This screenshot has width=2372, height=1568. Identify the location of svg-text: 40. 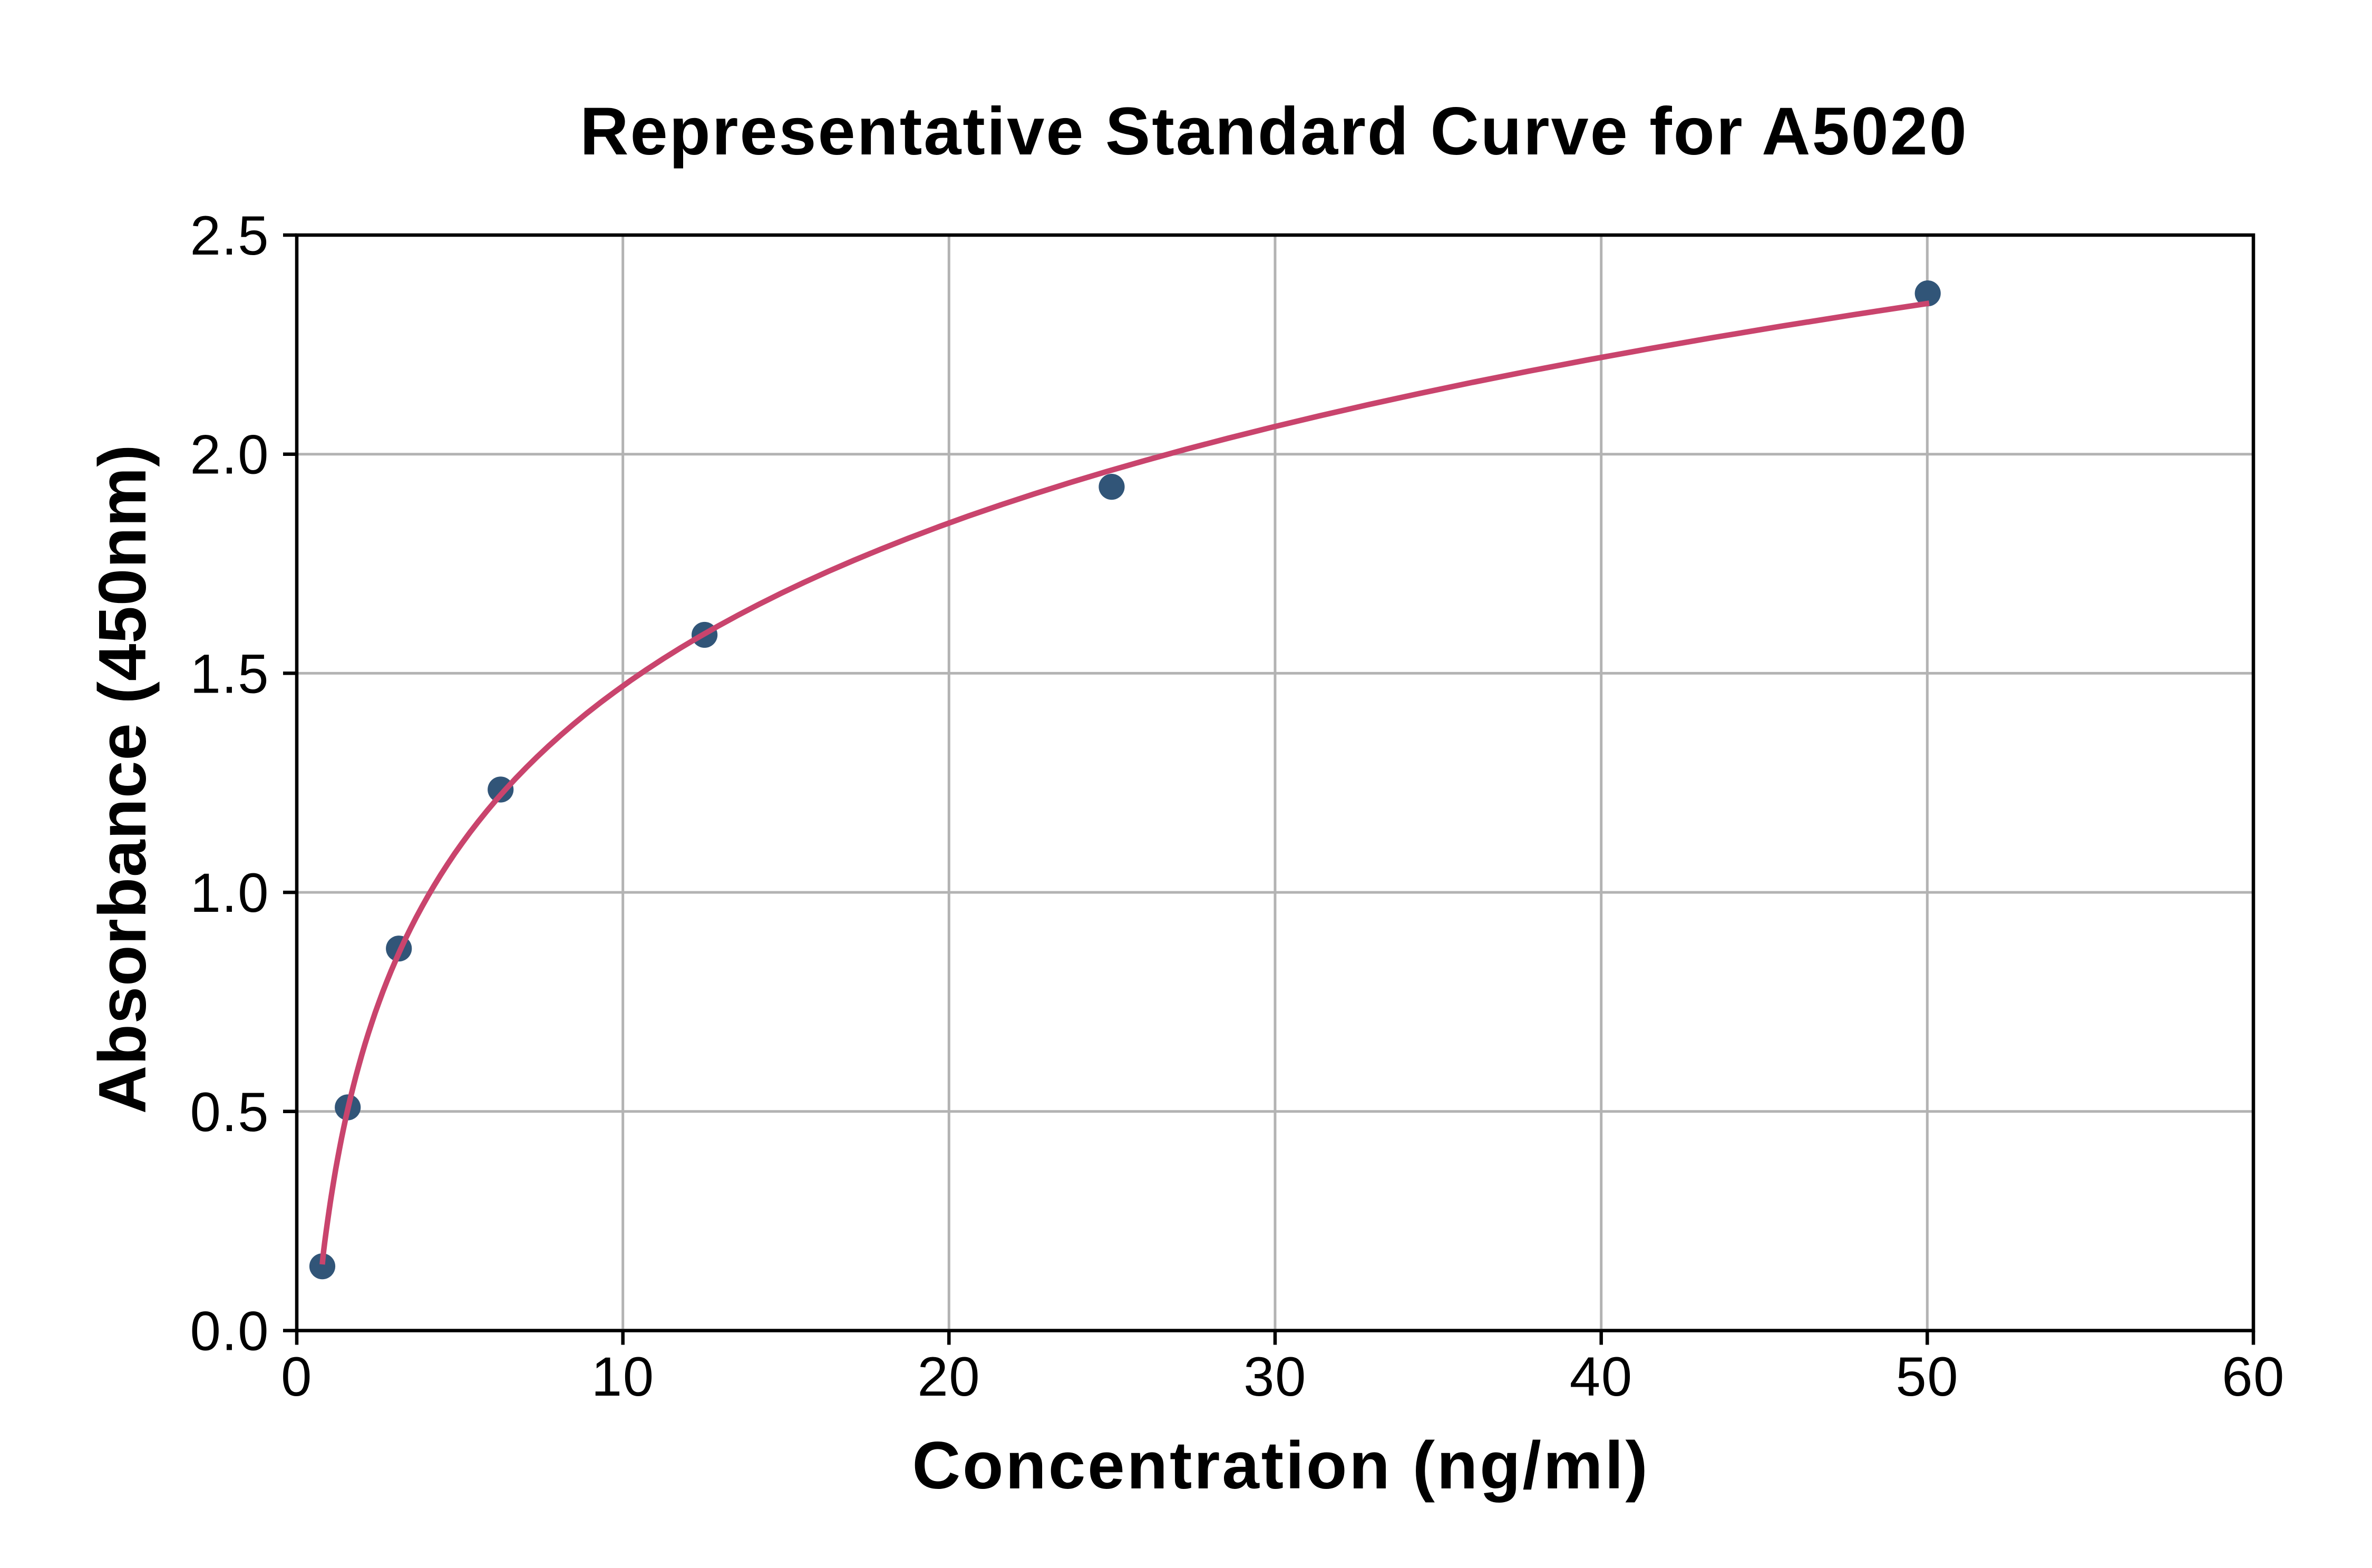
(1601, 1377).